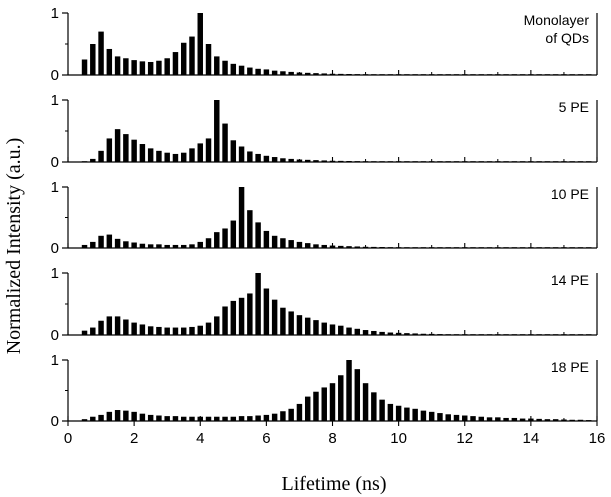  I want to click on panel-label: 14 PE, so click(570, 280).